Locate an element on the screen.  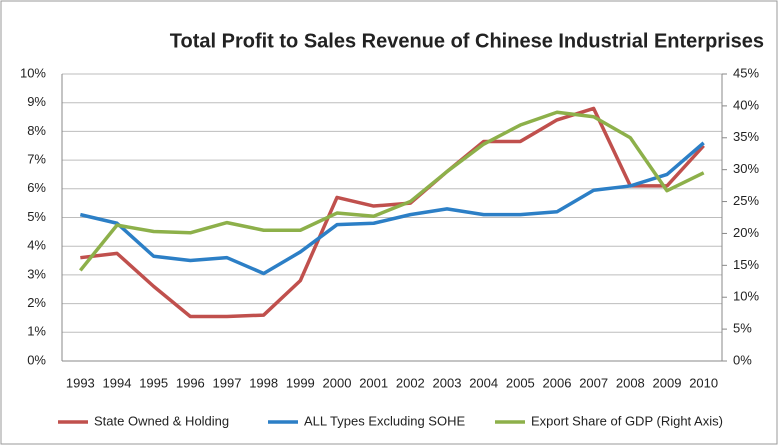
y-tick-label: 0% is located at coordinates (36, 359).